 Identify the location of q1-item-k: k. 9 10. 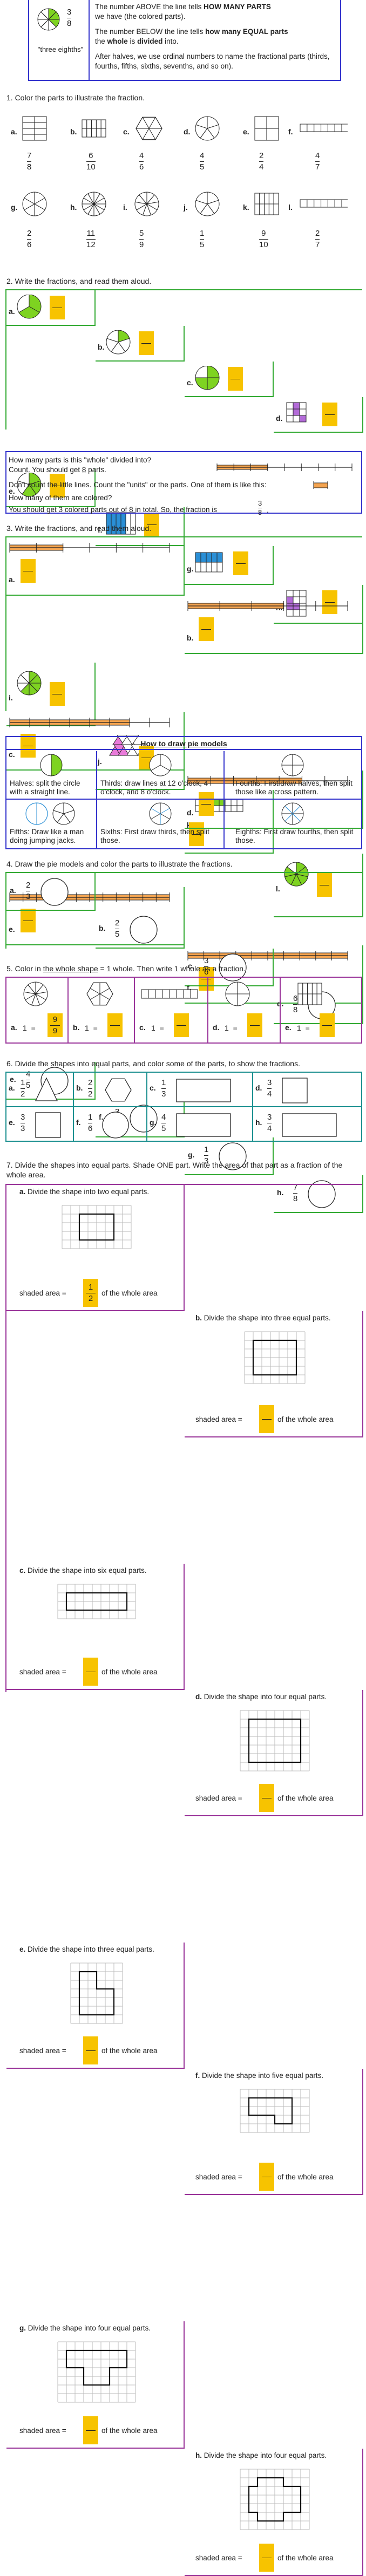
(272, 223).